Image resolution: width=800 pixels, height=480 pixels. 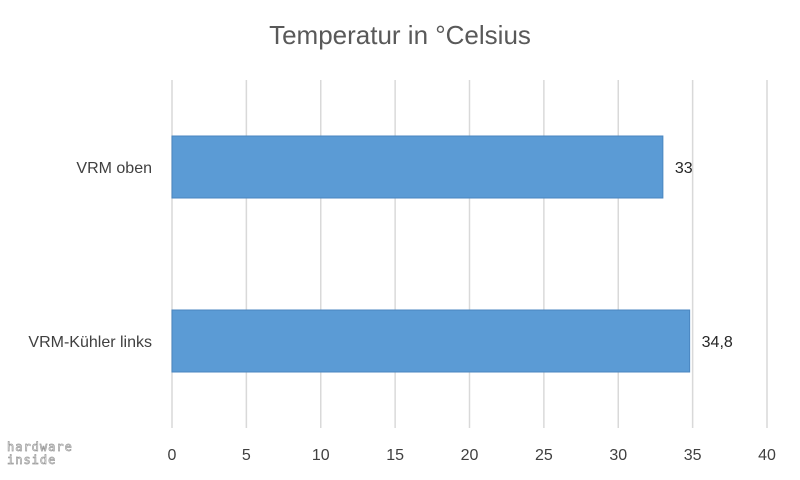 I want to click on data-label: 34,8, so click(x=717, y=342).